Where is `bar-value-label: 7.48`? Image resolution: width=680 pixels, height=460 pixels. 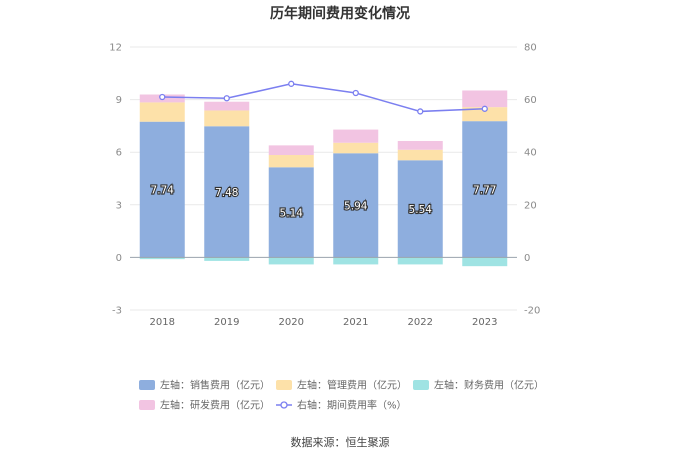 bar-value-label: 7.48 is located at coordinates (226, 193).